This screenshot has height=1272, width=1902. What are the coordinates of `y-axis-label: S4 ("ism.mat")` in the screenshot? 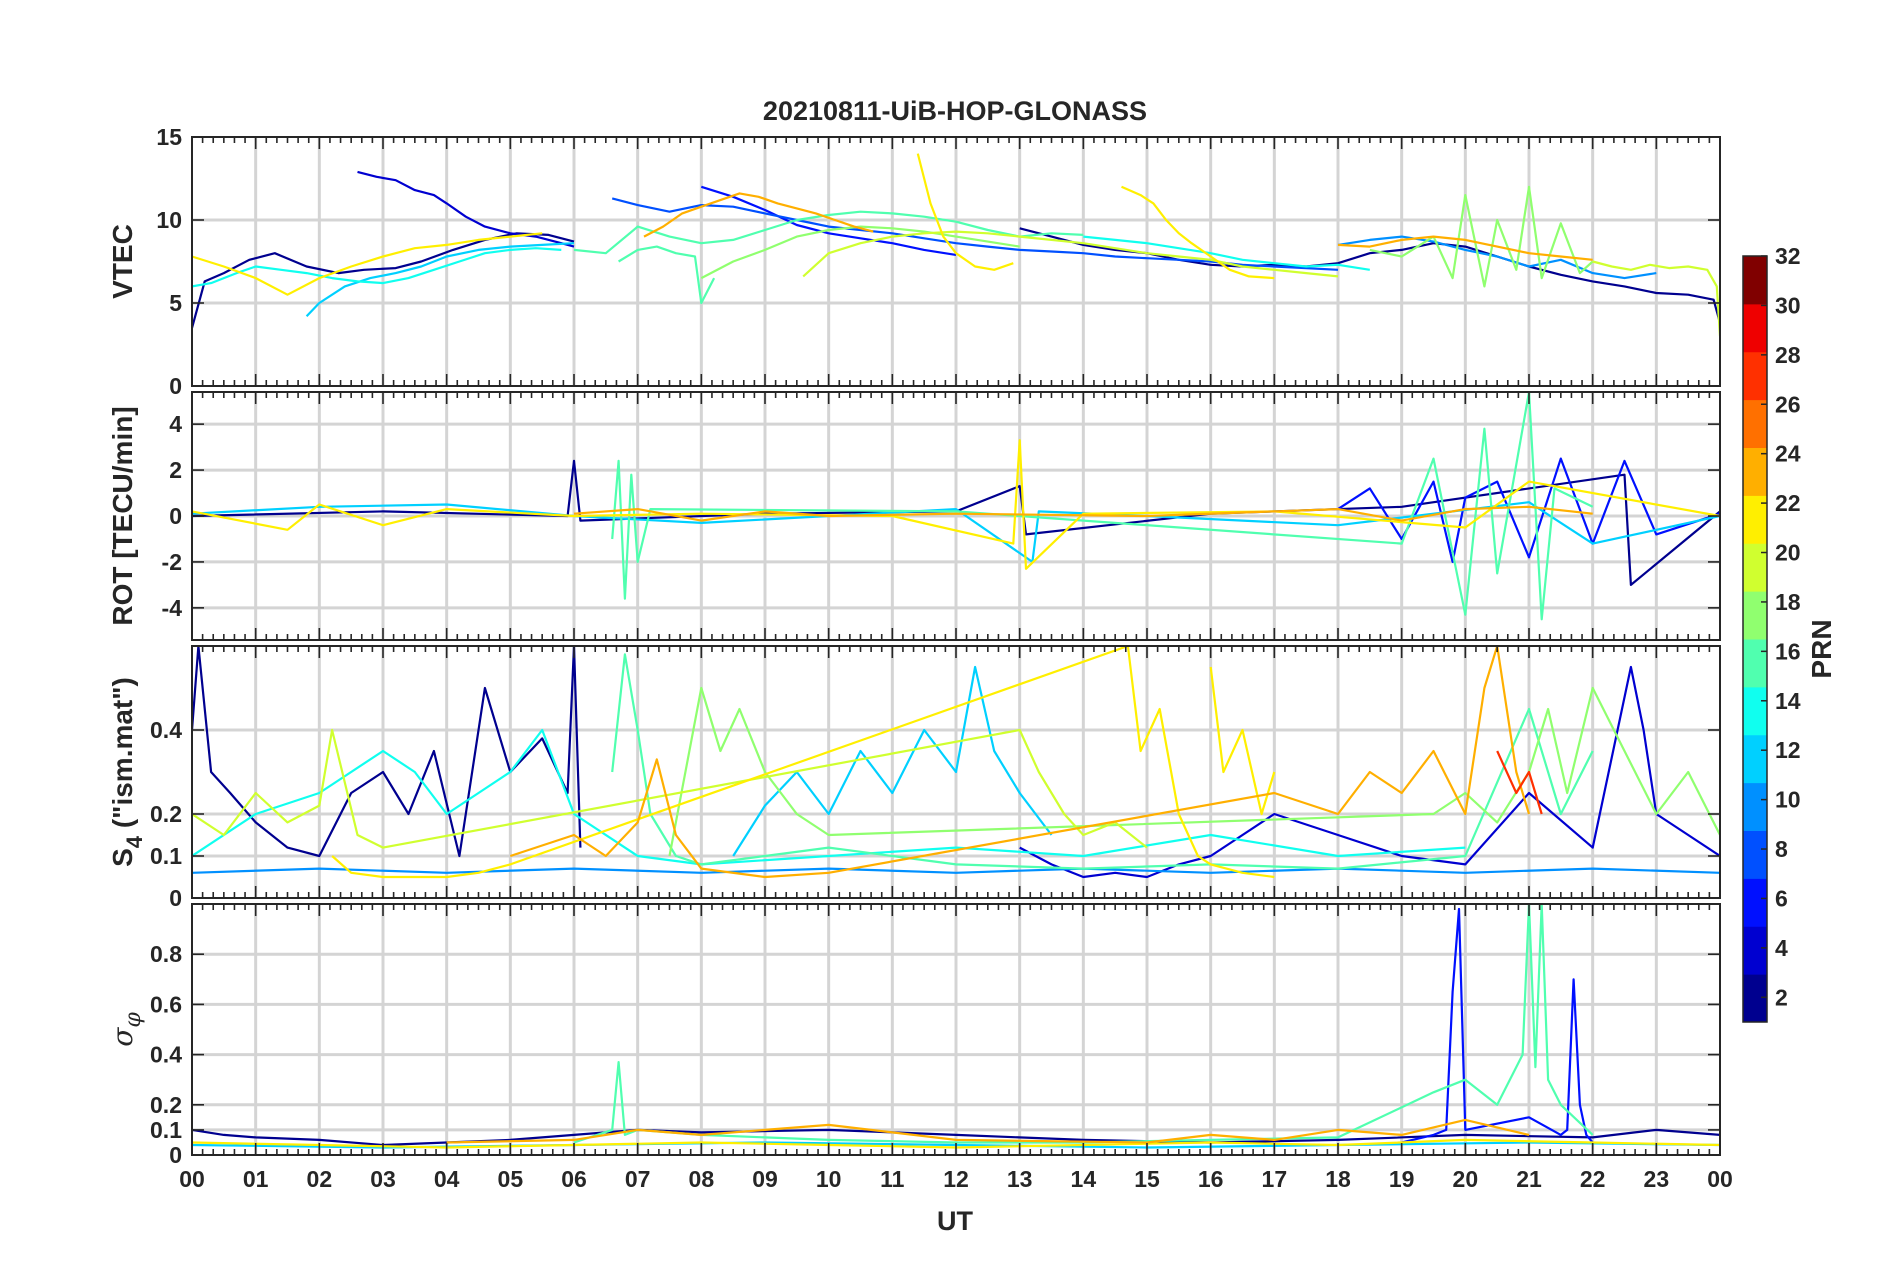 It's located at (127, 772).